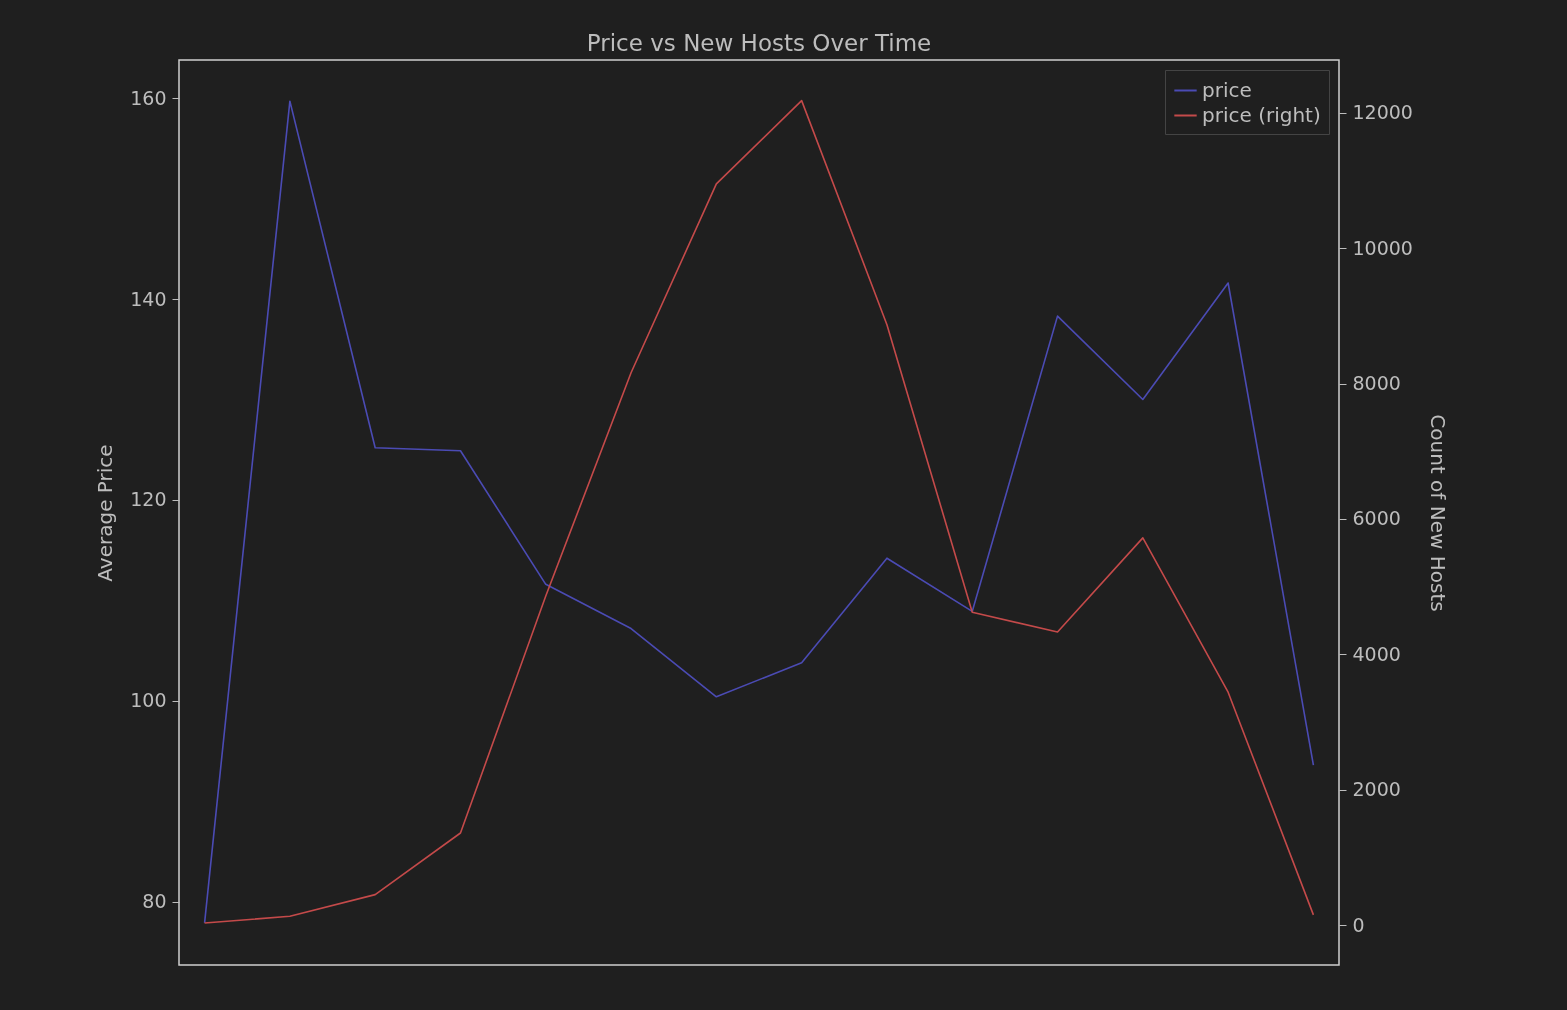  I want to click on y-tick-label: 120, so click(148, 499).